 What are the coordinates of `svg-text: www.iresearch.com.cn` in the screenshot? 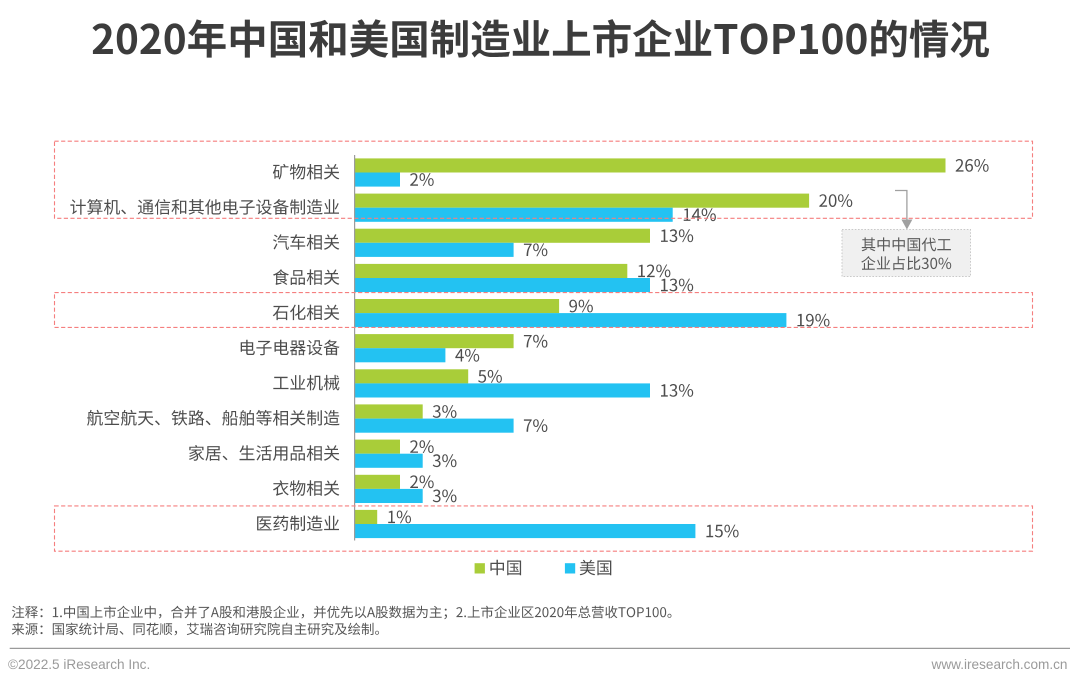 It's located at (999, 664).